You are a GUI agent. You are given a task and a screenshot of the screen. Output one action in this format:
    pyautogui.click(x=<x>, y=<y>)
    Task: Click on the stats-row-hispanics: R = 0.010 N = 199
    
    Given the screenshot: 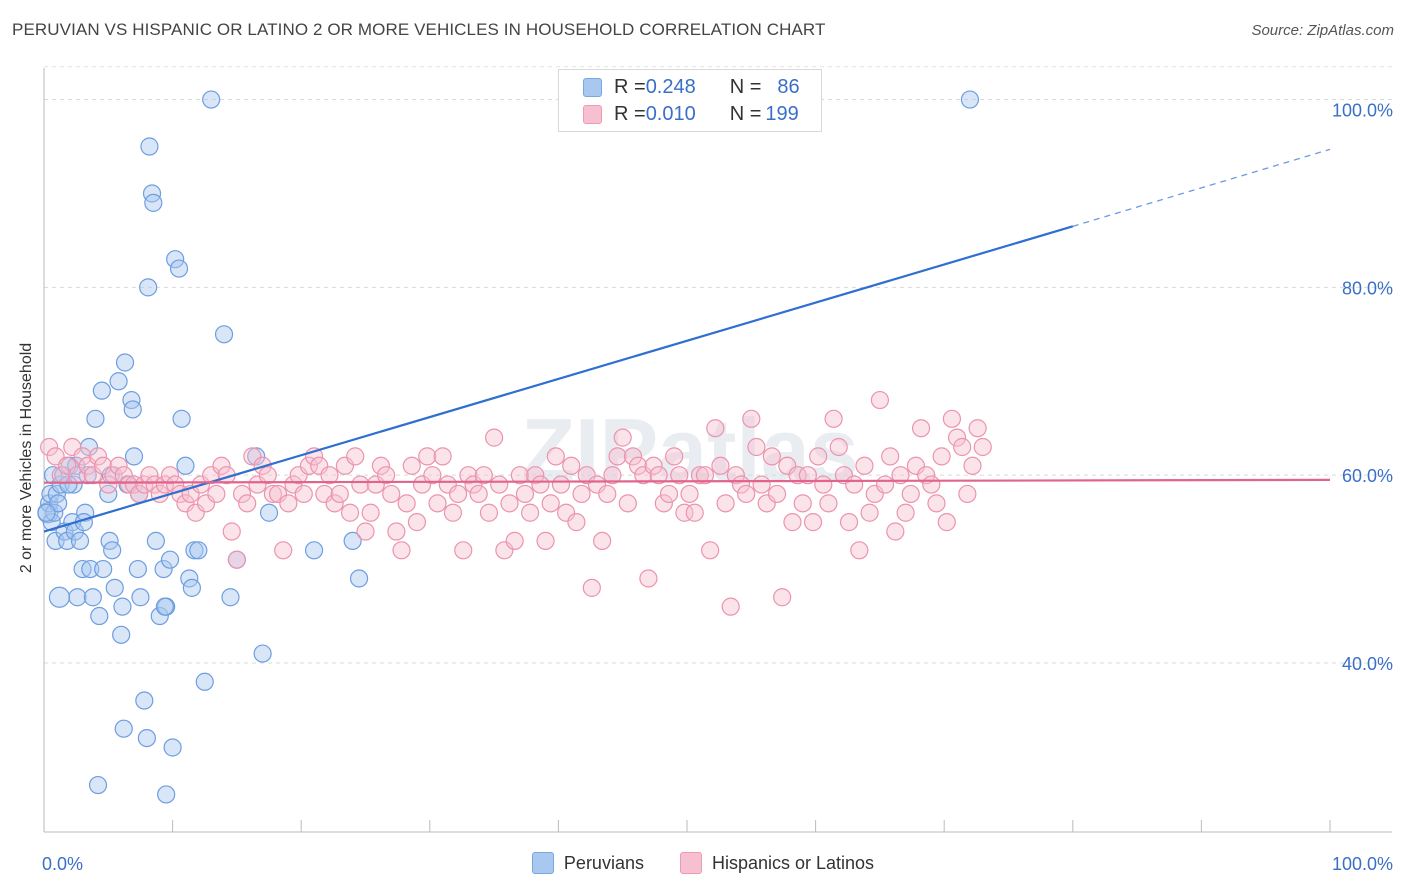 What is the action you would take?
    pyautogui.click(x=691, y=114)
    